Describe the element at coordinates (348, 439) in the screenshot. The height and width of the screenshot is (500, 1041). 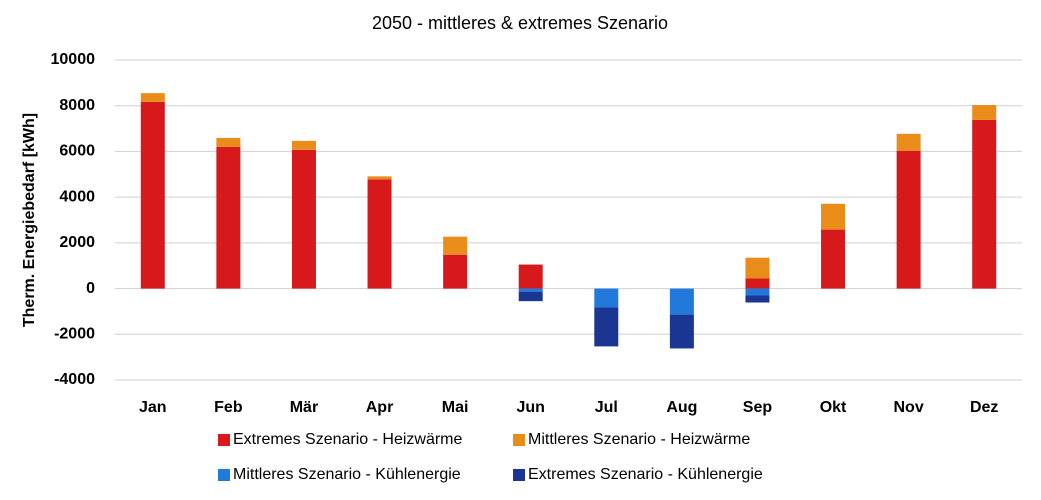
I see `legend-label: Extremes Szenario - Heizwärme` at that location.